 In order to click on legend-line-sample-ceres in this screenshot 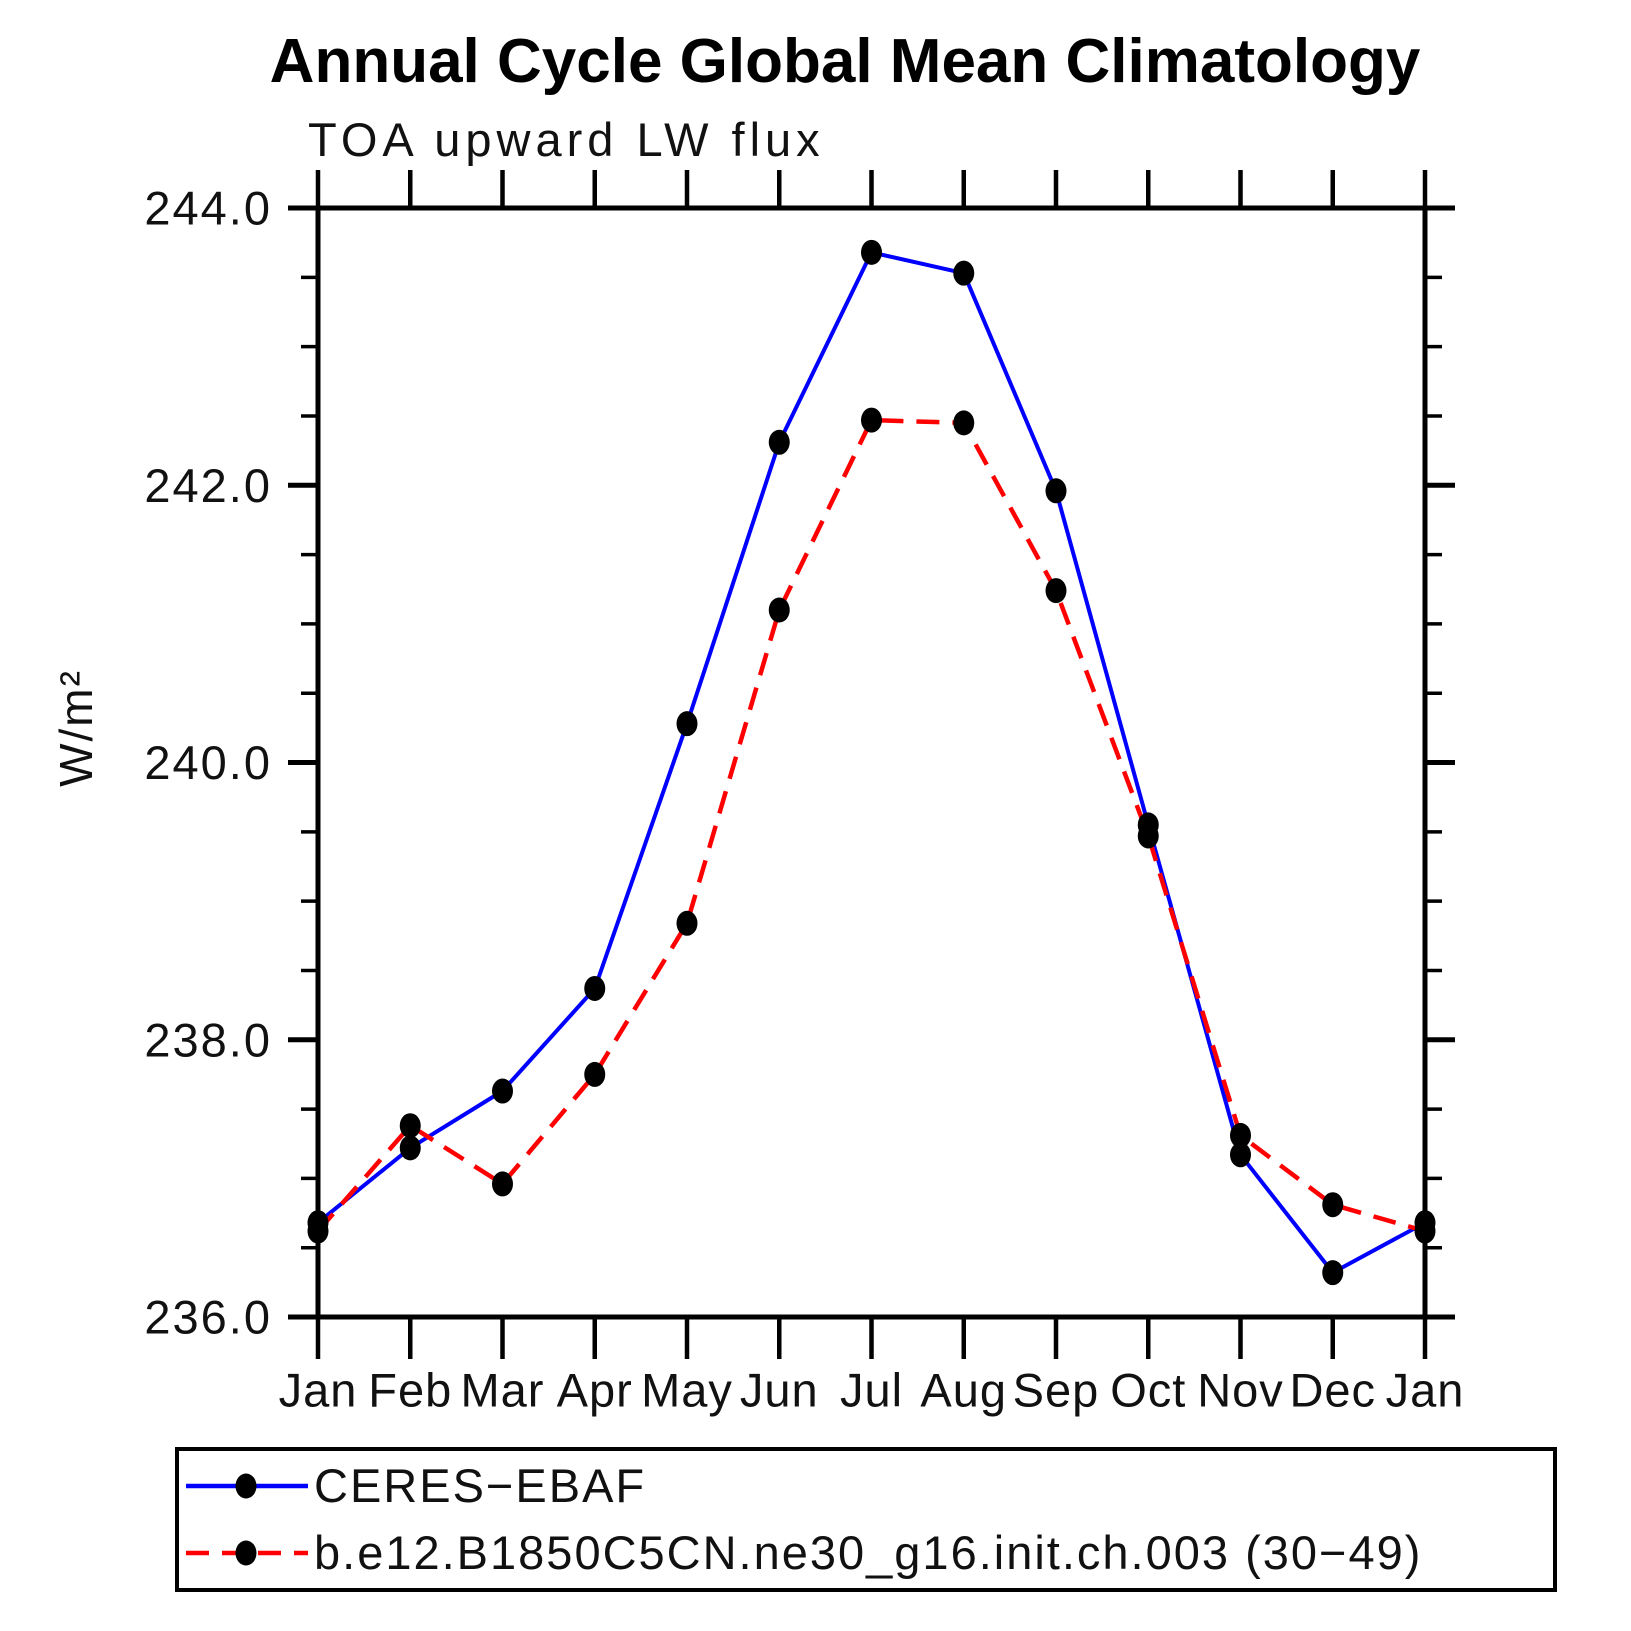, I will do `click(247, 1486)`.